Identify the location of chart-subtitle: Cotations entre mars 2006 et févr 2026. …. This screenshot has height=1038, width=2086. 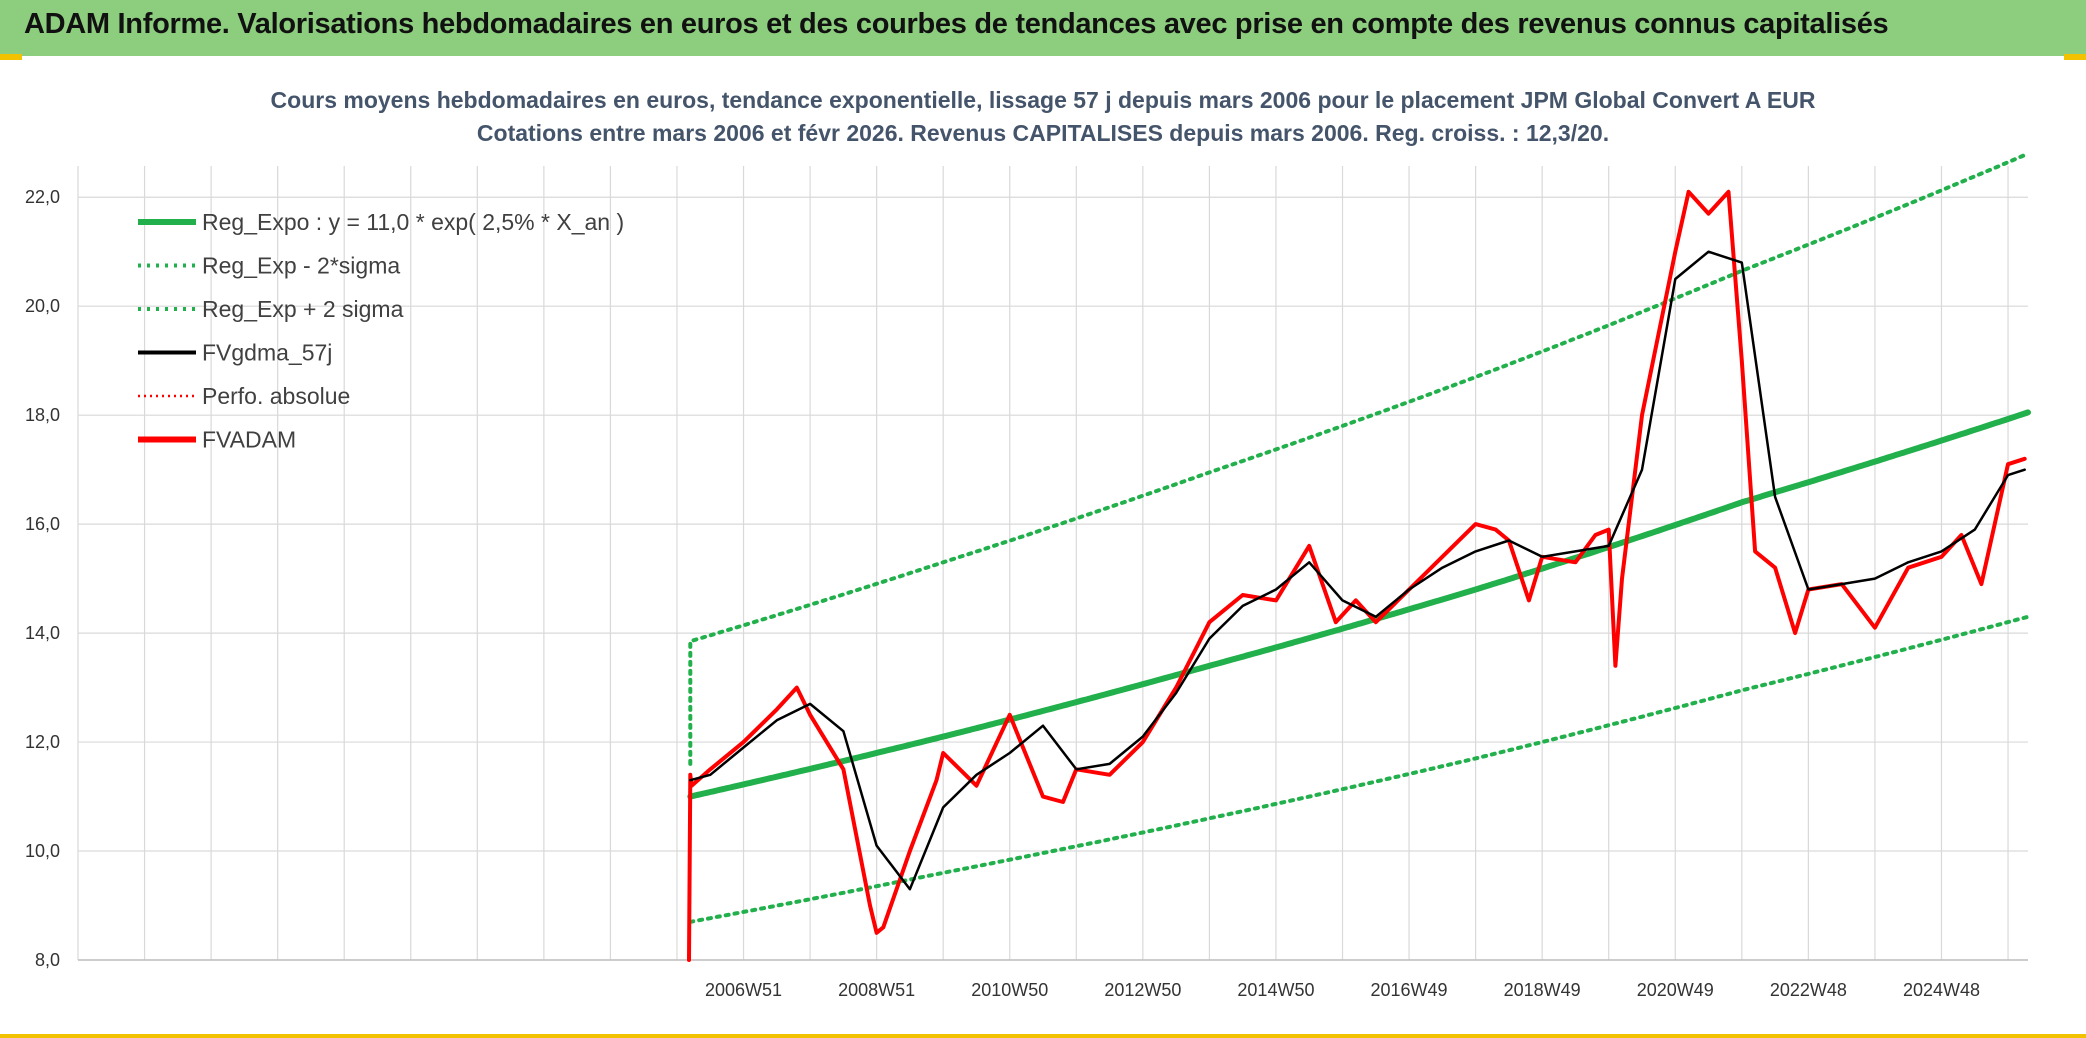
(1043, 133).